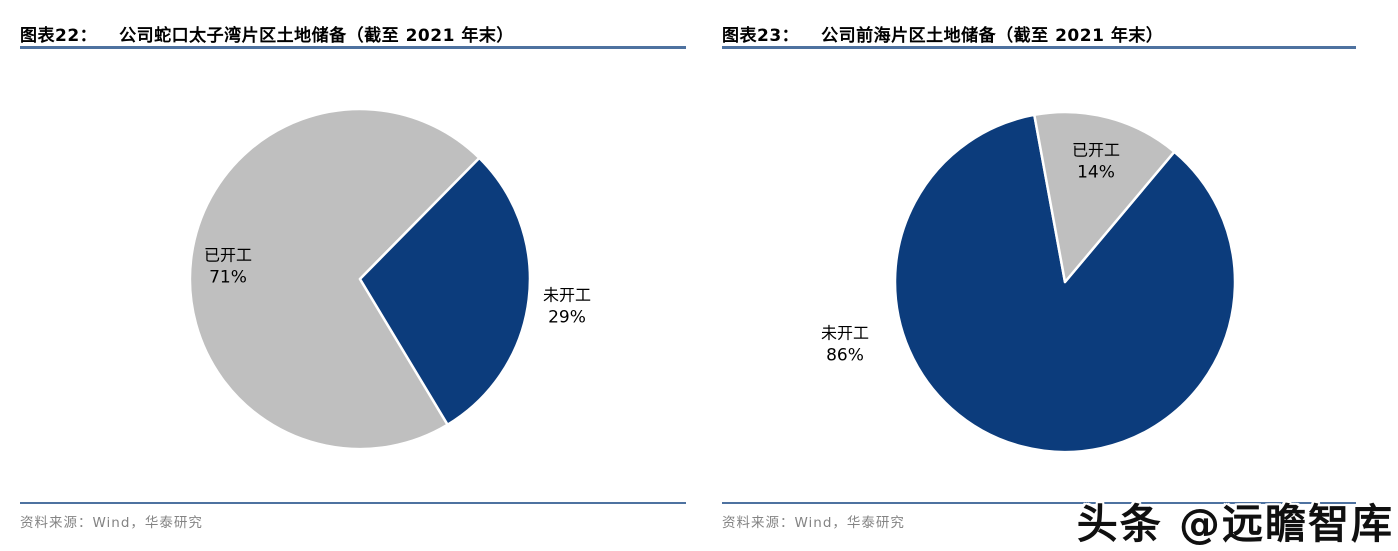  Describe the element at coordinates (761, 36) in the screenshot. I see `figure23-title-prefix: 图表23：` at that location.